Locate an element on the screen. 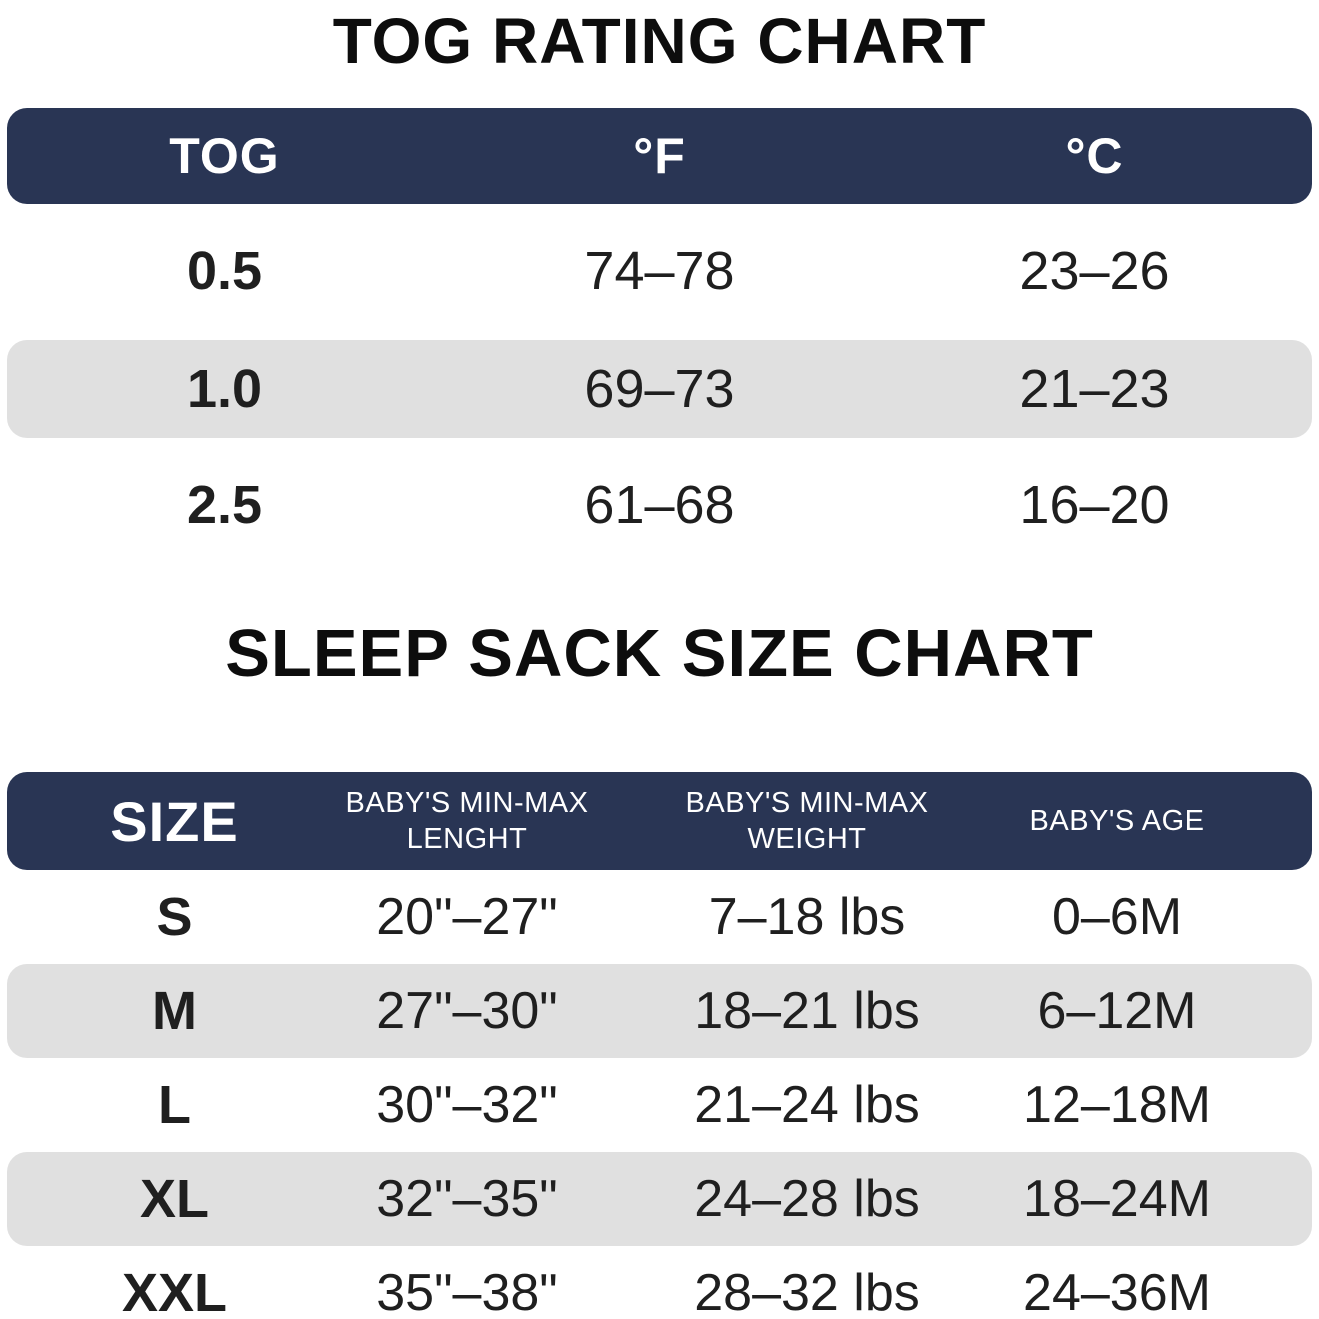 The height and width of the screenshot is (1319, 1319). table-row: 2.5 61–68 16–20 is located at coordinates (659, 505).